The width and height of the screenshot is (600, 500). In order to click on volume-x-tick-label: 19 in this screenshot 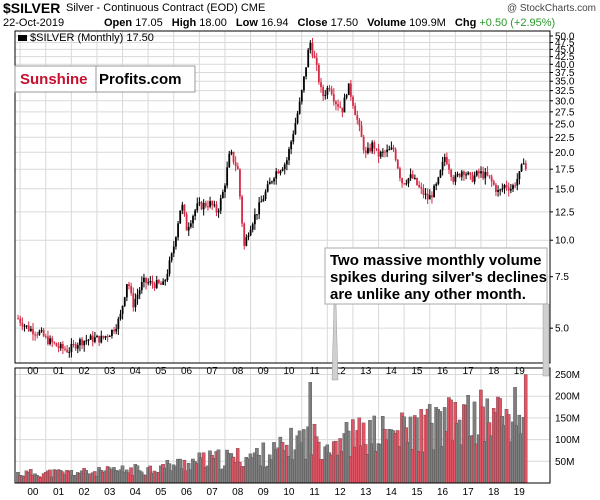, I will do `click(520, 492)`.